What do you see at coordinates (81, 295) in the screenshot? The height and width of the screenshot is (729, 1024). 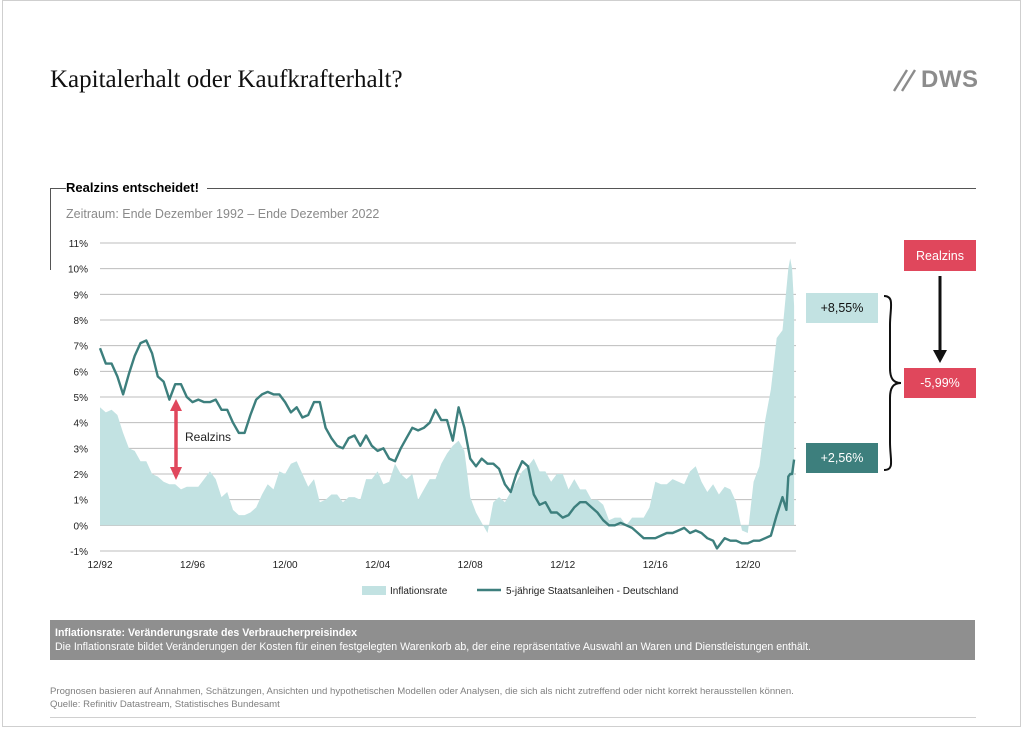 I see `y-tick-label: 9%` at bounding box center [81, 295].